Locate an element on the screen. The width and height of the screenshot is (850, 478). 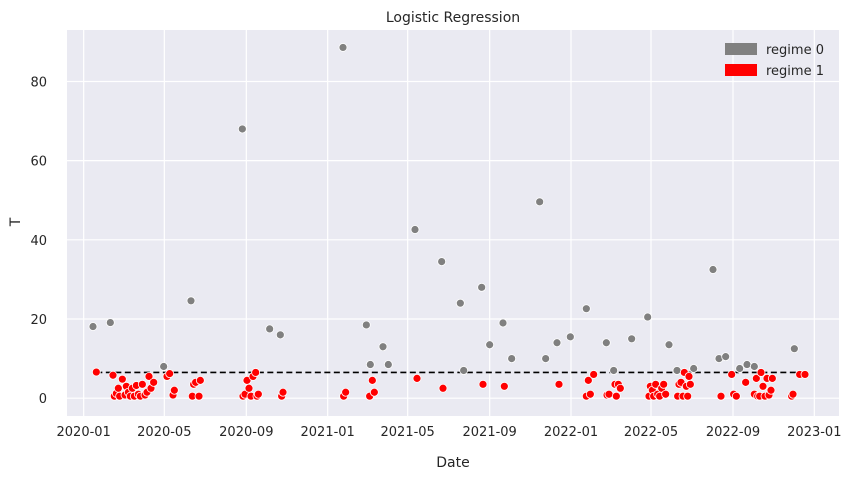
x-tick-label: 2021-05 is located at coordinates (408, 432).